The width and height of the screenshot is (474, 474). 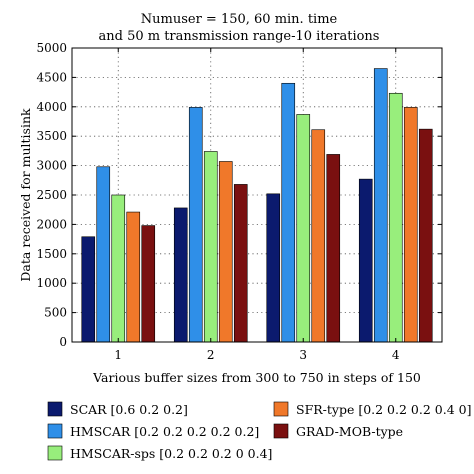 I want to click on y-tick-label: 4500, so click(x=51, y=77).